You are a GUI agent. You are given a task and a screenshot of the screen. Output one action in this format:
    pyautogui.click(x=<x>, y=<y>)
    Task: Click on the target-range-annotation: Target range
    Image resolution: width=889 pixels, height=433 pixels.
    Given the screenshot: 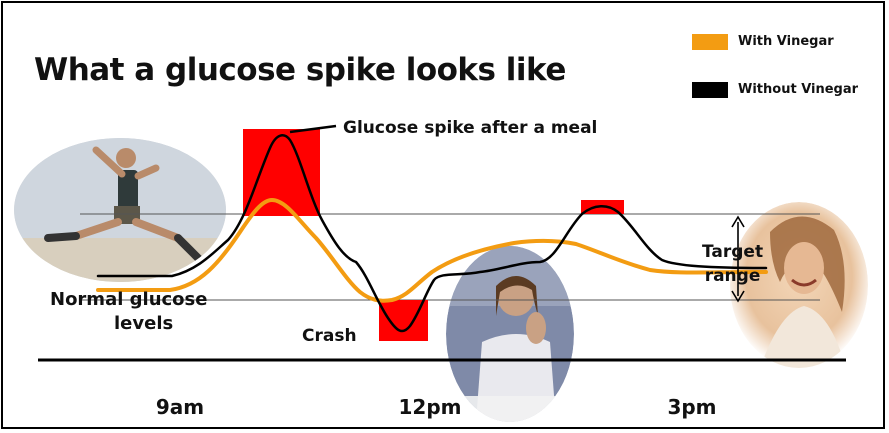 What is the action you would take?
    pyautogui.click(x=732, y=264)
    